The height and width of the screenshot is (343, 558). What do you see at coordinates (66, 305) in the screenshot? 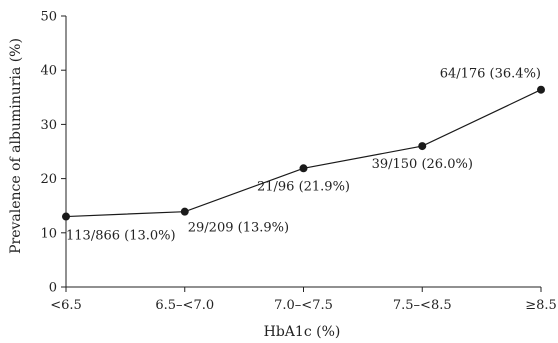
I see `x-tick-label: <6.5` at bounding box center [66, 305].